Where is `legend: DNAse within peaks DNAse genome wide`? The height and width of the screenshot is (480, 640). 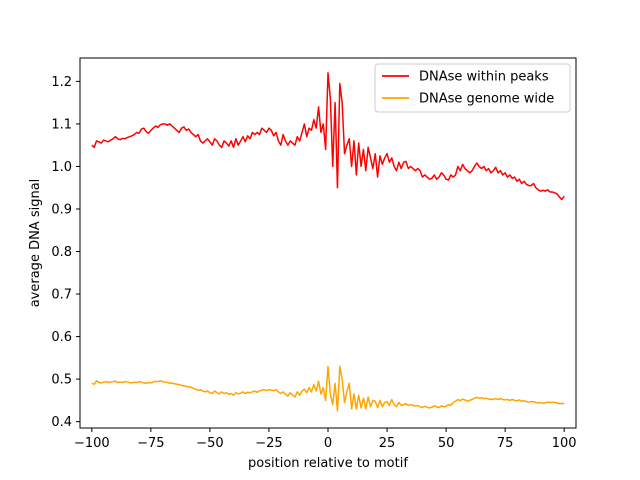 legend: DNAse within peaks DNAse genome wide is located at coordinates (472, 88).